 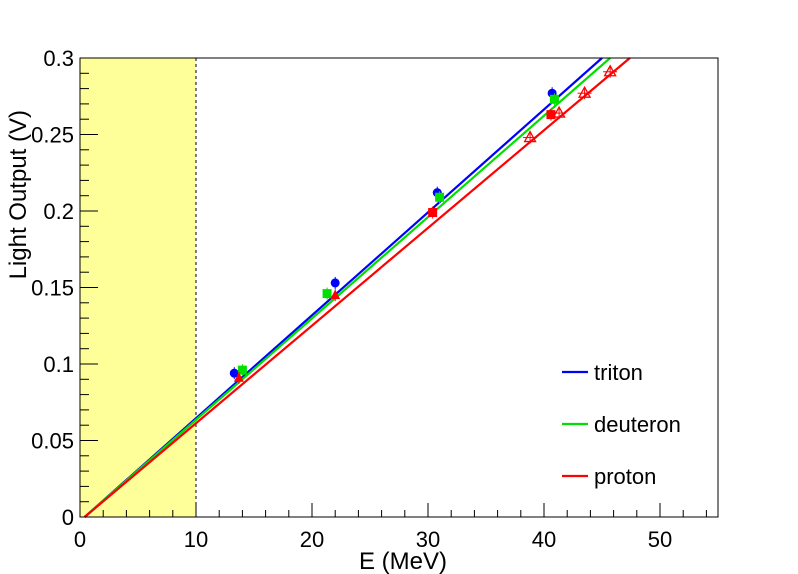 I want to click on x-tick-label: 30, so click(x=428, y=539).